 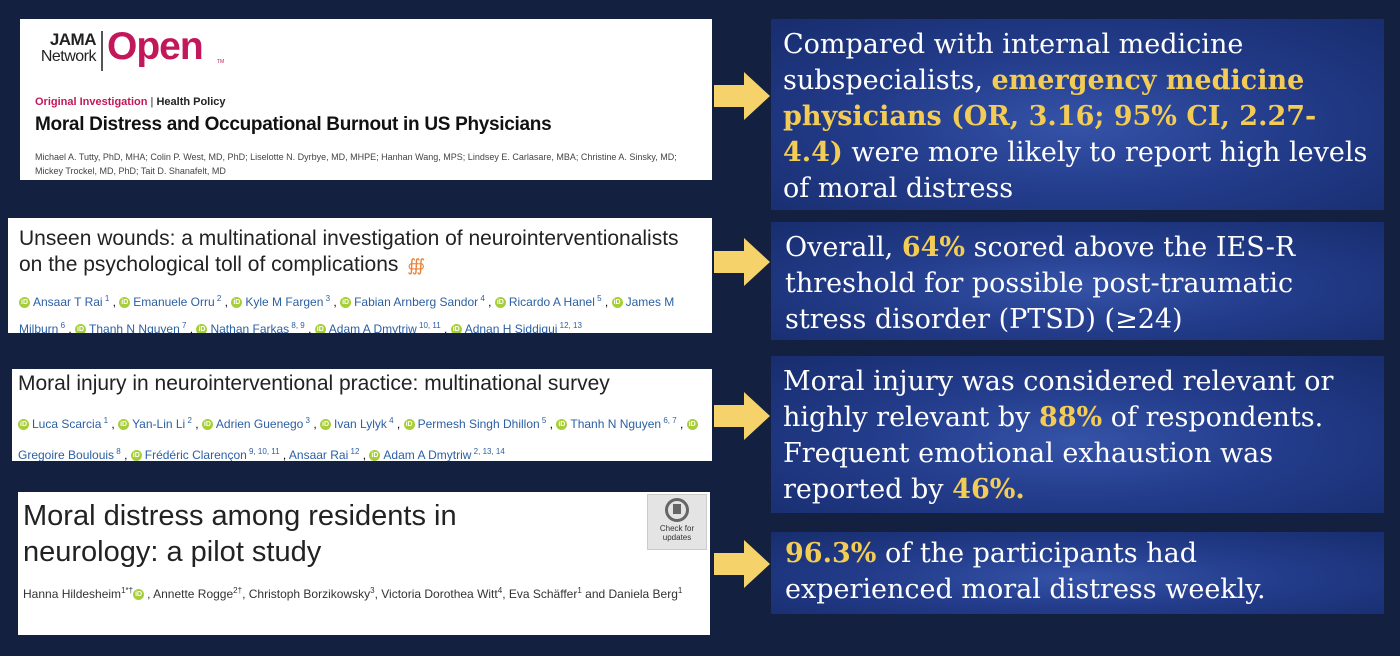 What do you see at coordinates (481, 298) in the screenshot?
I see `author-affiliation: 4` at bounding box center [481, 298].